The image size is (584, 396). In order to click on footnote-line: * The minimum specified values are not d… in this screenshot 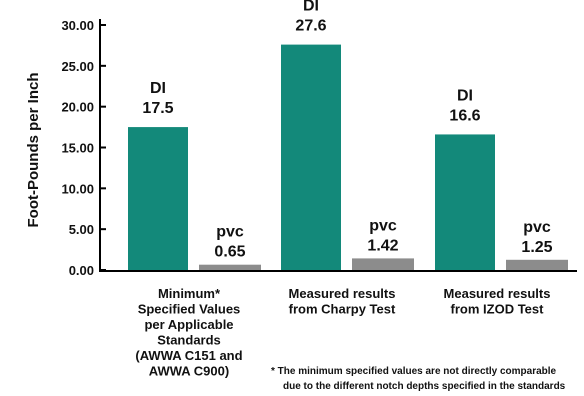, I will do `click(414, 371)`.